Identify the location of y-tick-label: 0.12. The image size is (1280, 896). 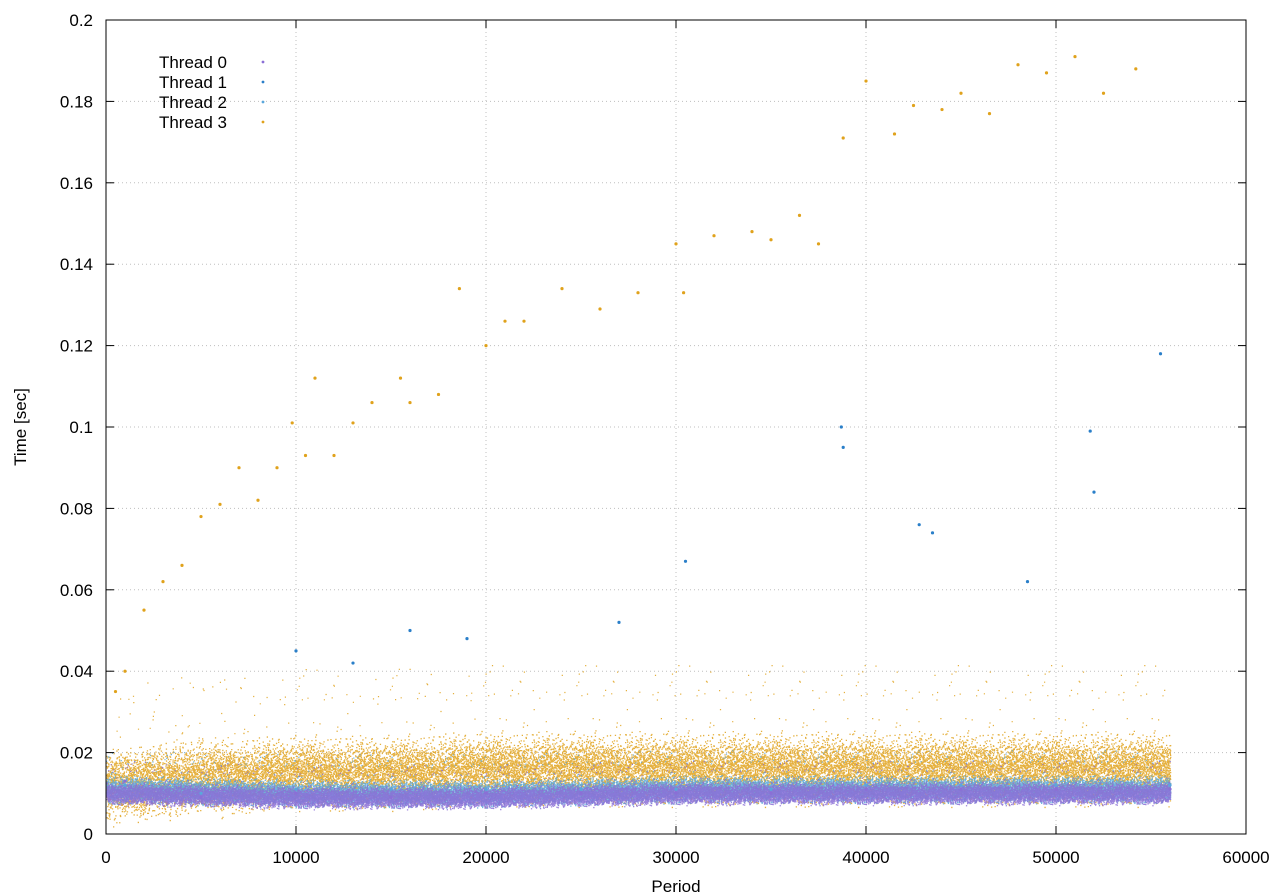
(76, 346).